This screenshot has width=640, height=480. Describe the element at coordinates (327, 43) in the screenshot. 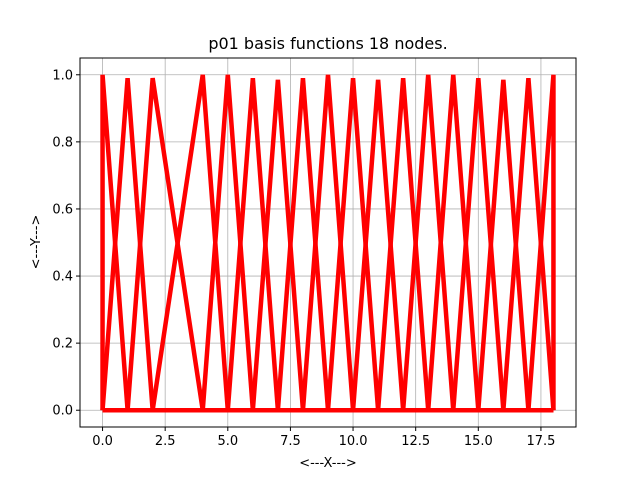

I see `chart-title: p01 basis functions 18 nodes.` at that location.